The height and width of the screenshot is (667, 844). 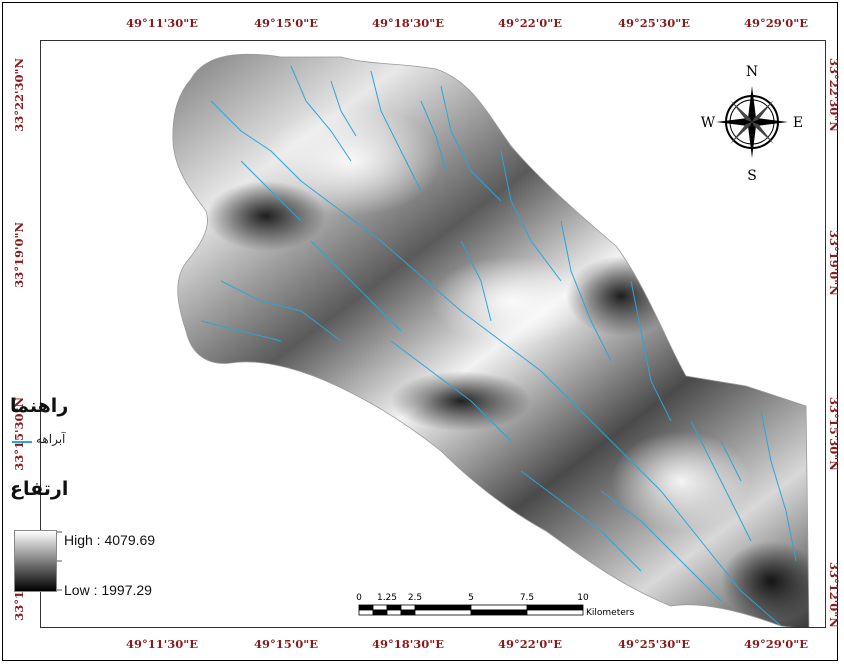 I want to click on elevation-low-label: Low : 1997.29, so click(x=108, y=590).